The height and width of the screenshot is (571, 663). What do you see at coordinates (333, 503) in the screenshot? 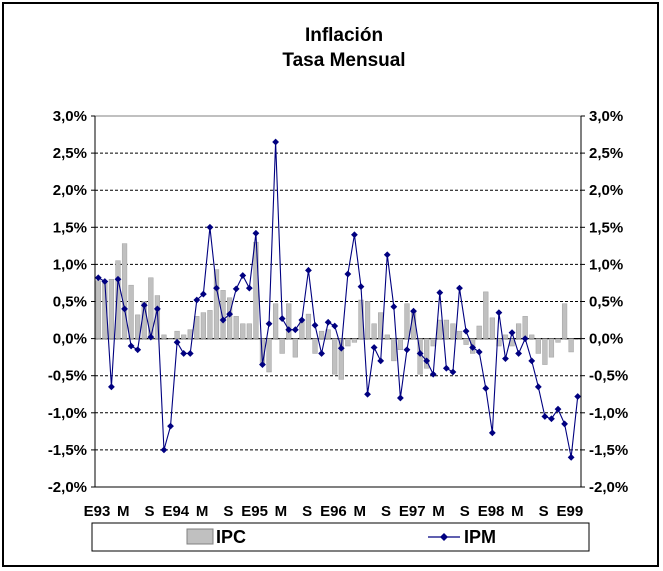
I see `x-axis: E93 M S E94 M S E95 M S E96 M S E97 M S E98 M S E99` at bounding box center [333, 503].